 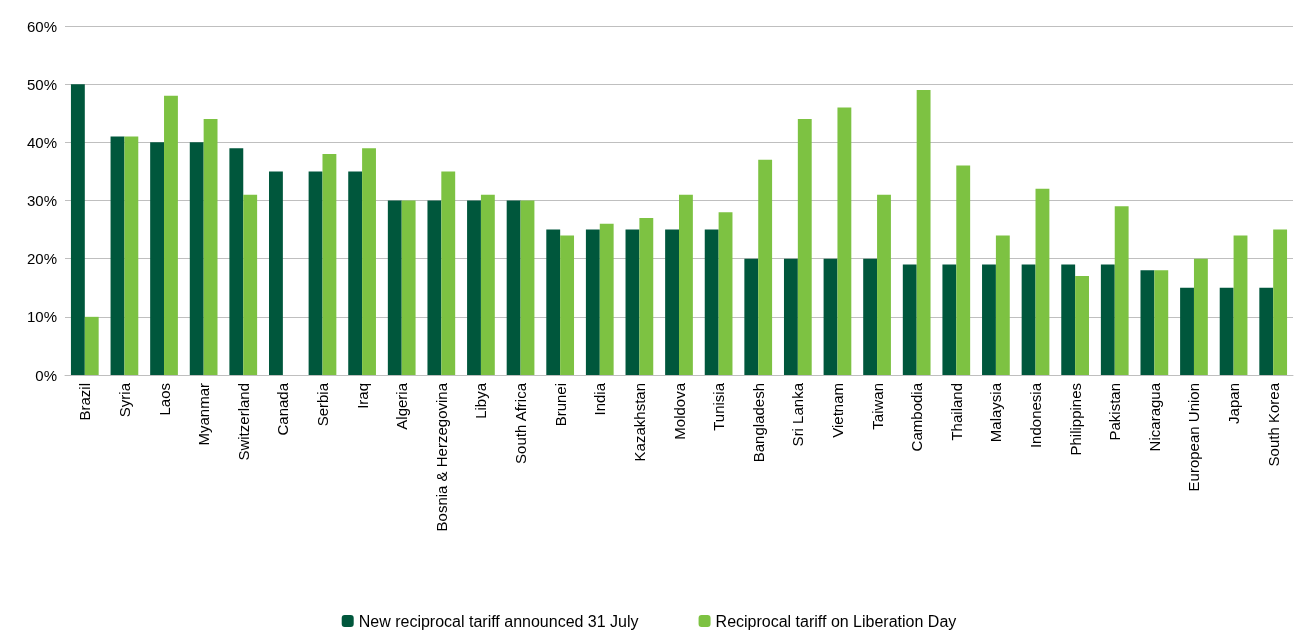 What do you see at coordinates (498, 621) in the screenshot?
I see `legend-label: New reciprocal tariff announced 31 July` at bounding box center [498, 621].